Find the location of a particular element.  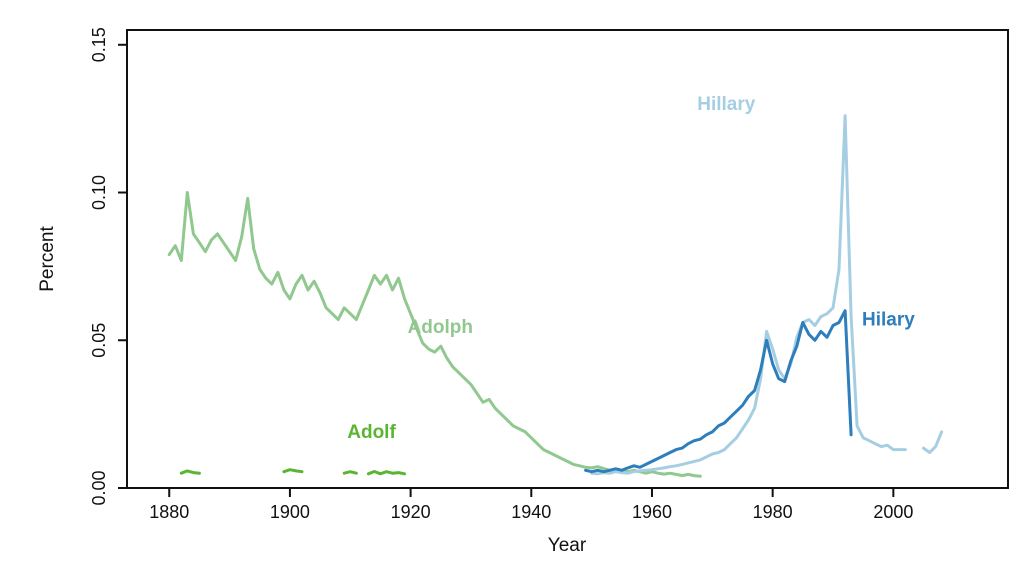

series-line-hillary is located at coordinates (933, 442).